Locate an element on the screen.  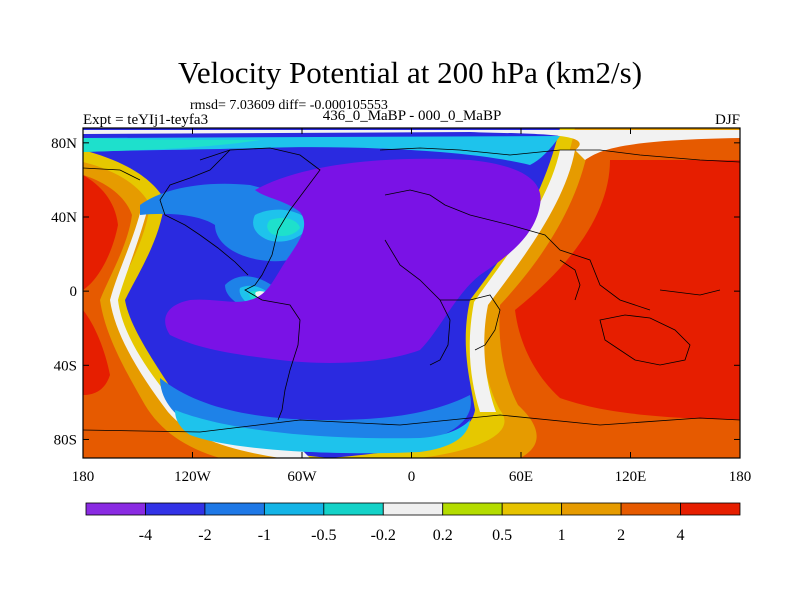
y-tick-label: 0 is located at coordinates (74, 292).